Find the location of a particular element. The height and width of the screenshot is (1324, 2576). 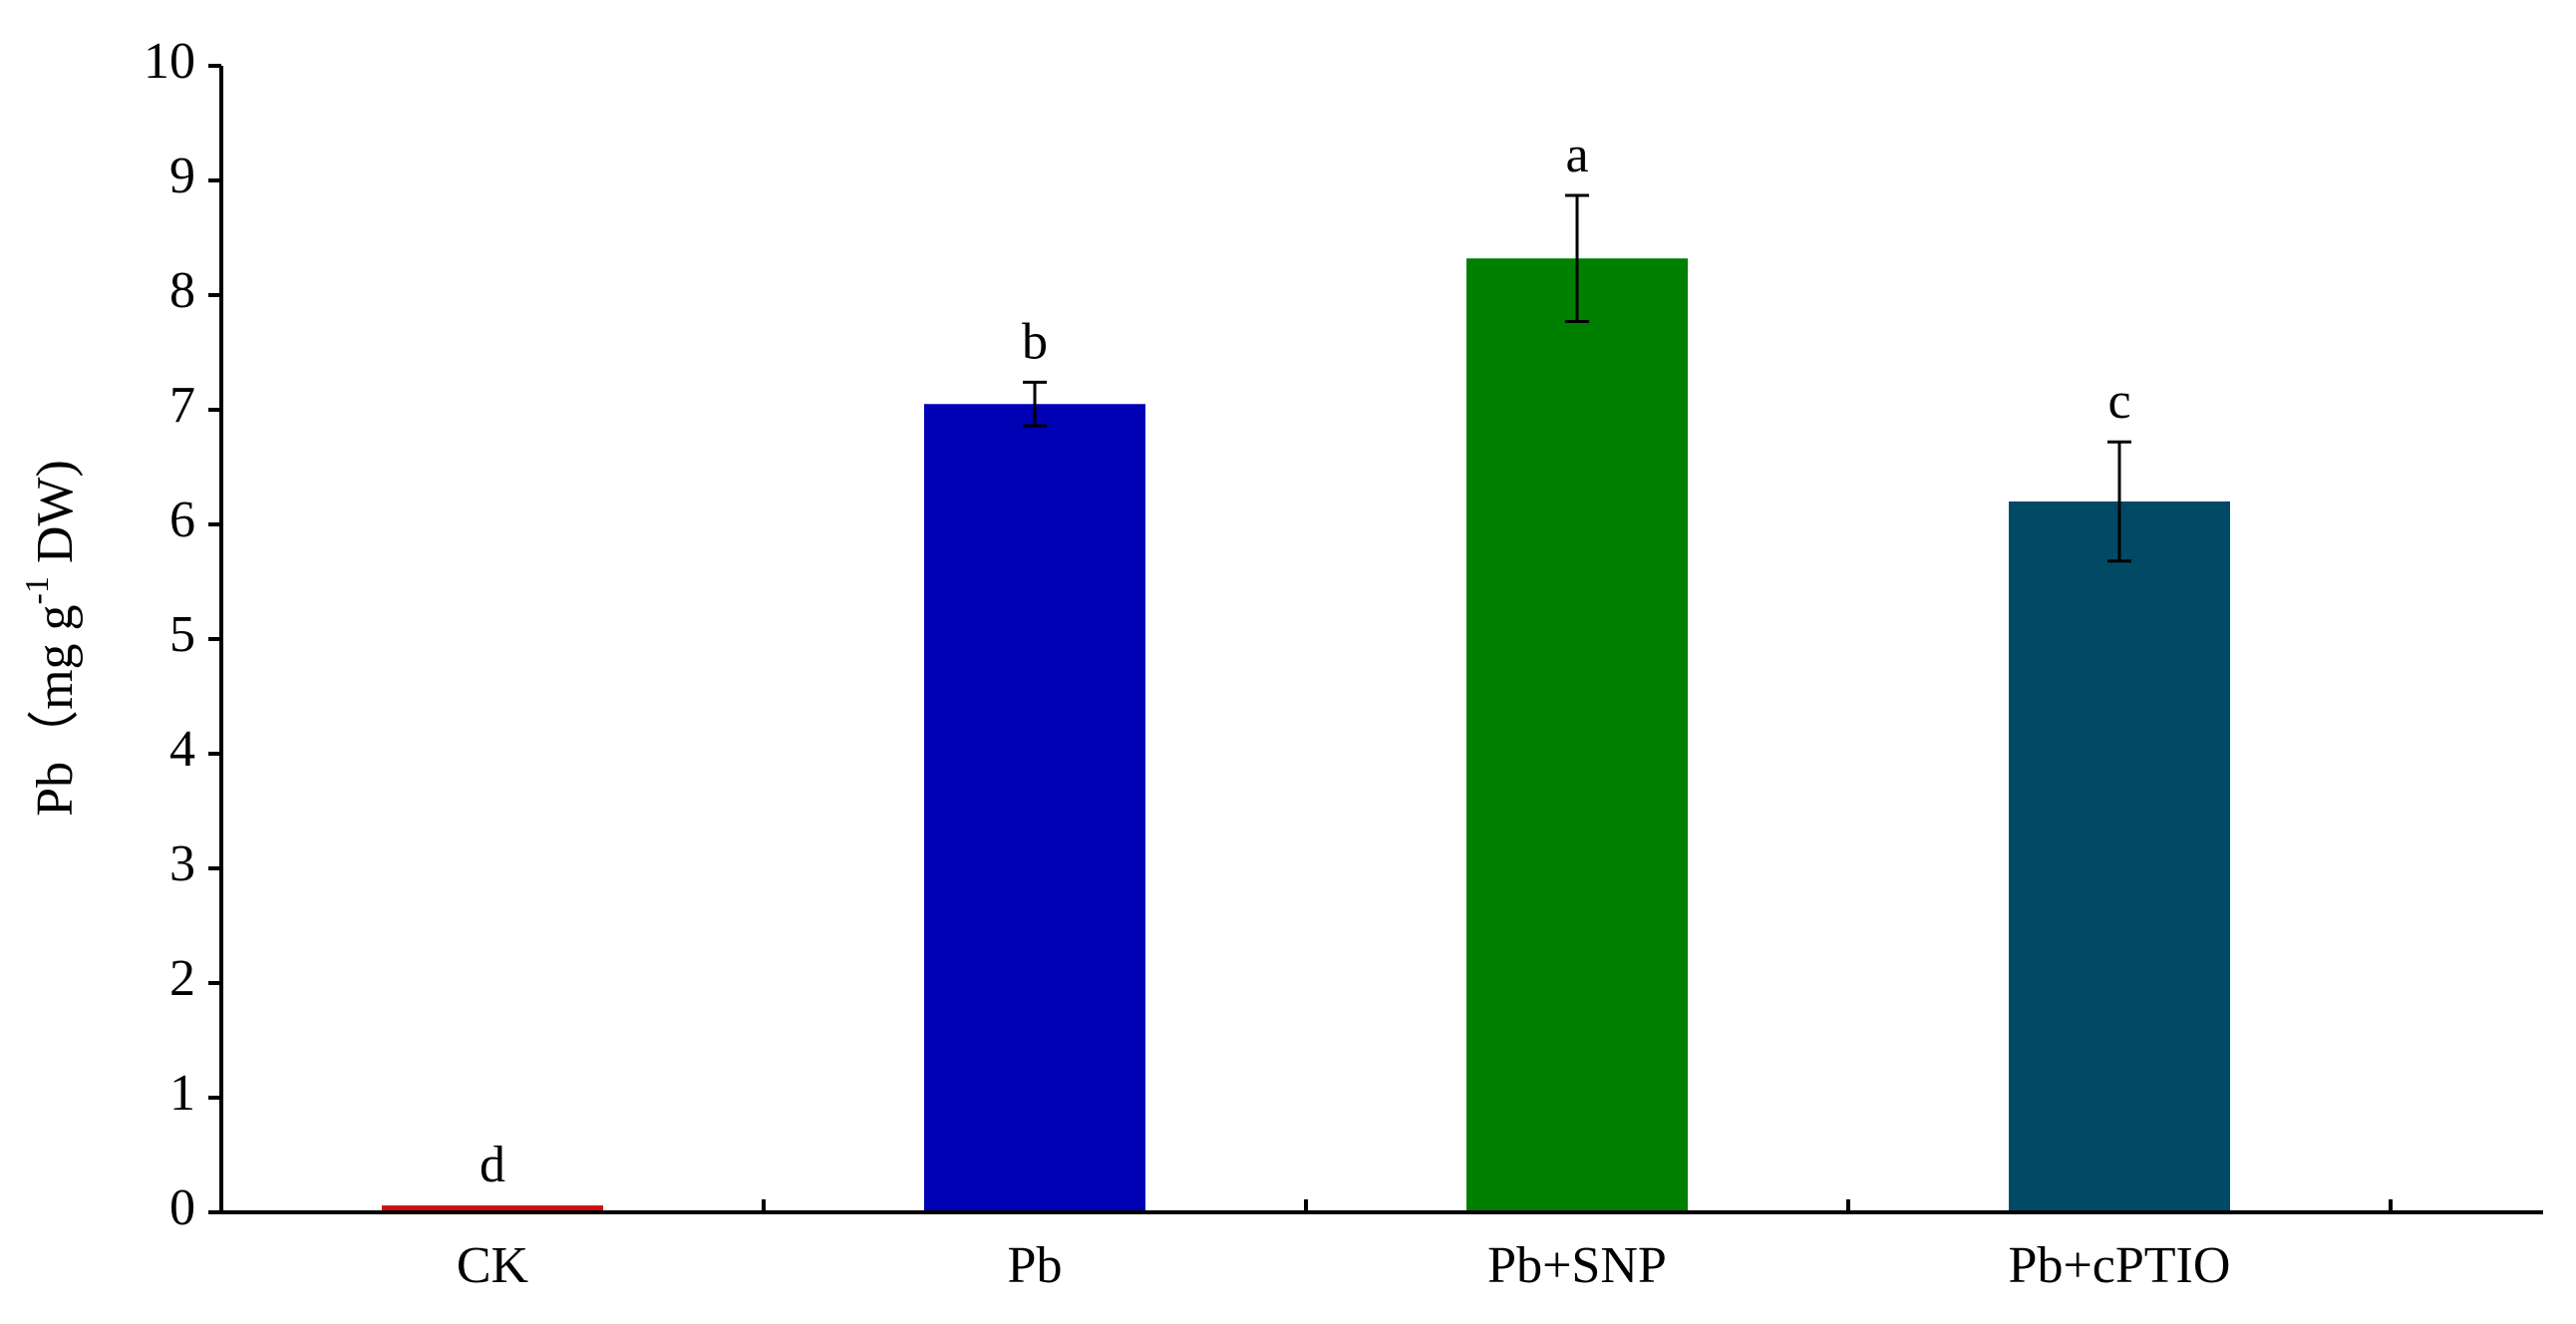

y-tick-label: 4 is located at coordinates (182, 749).